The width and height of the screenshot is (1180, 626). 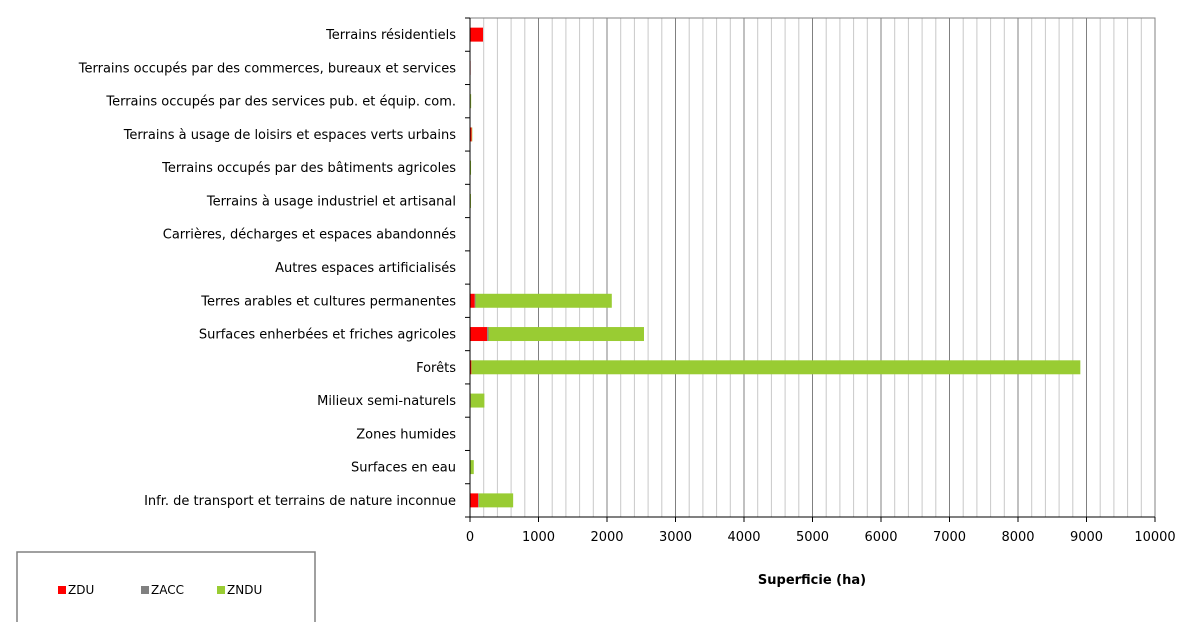 What do you see at coordinates (1086, 537) in the screenshot?
I see `x-tick-label: 9000` at bounding box center [1086, 537].